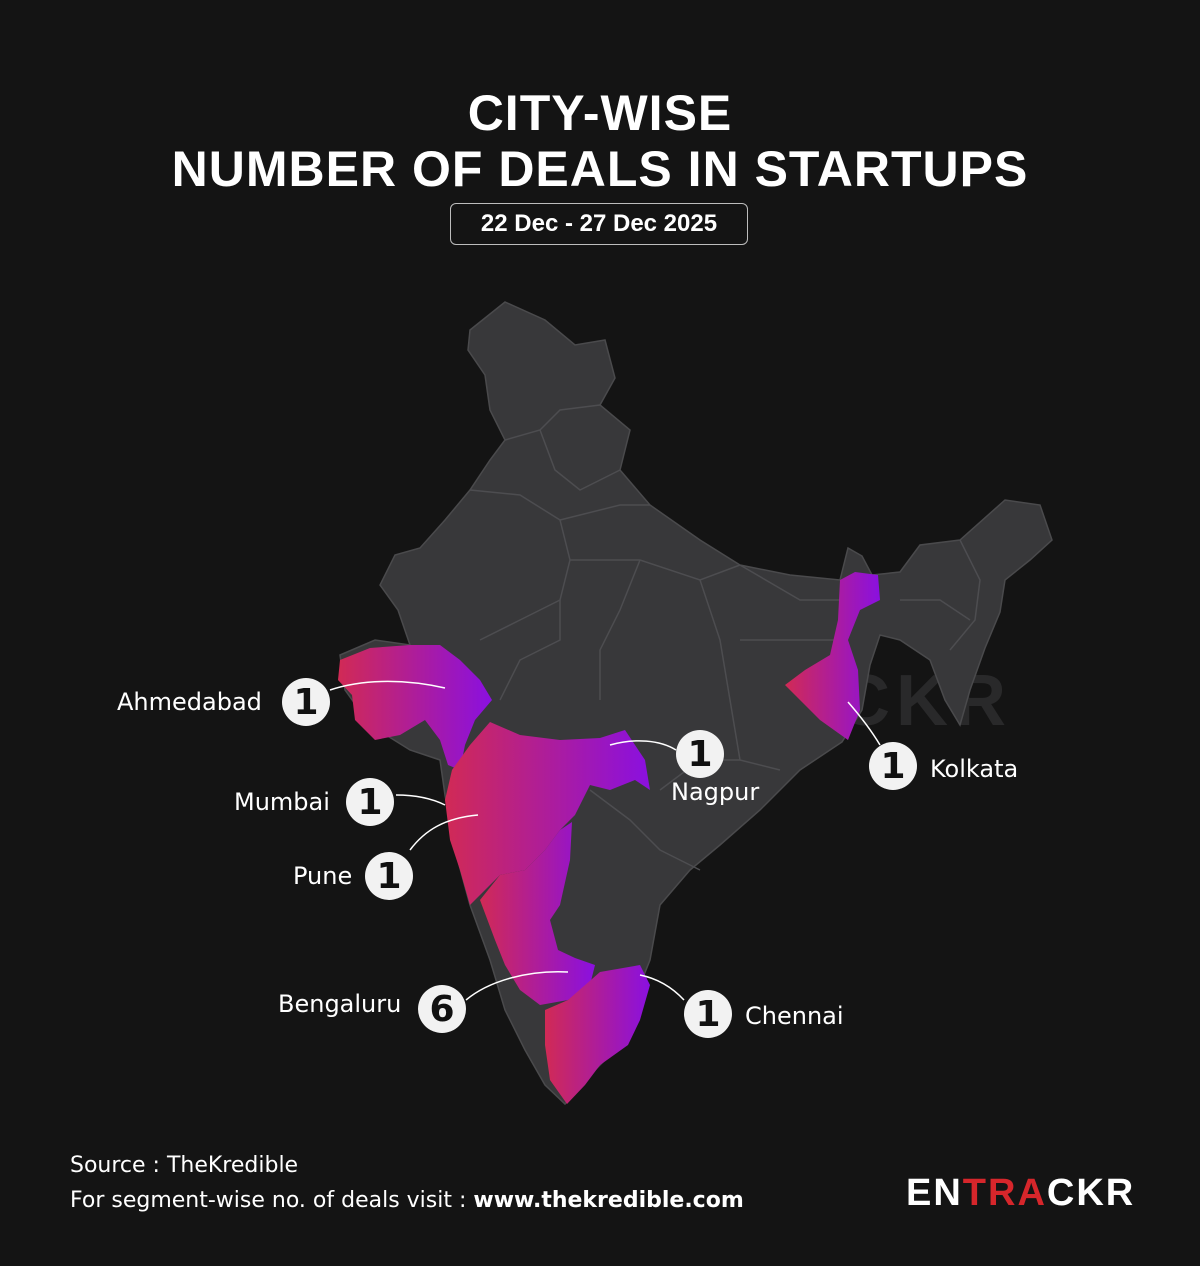 The height and width of the screenshot is (1266, 1200). I want to click on region-maharashtra, so click(547, 813).